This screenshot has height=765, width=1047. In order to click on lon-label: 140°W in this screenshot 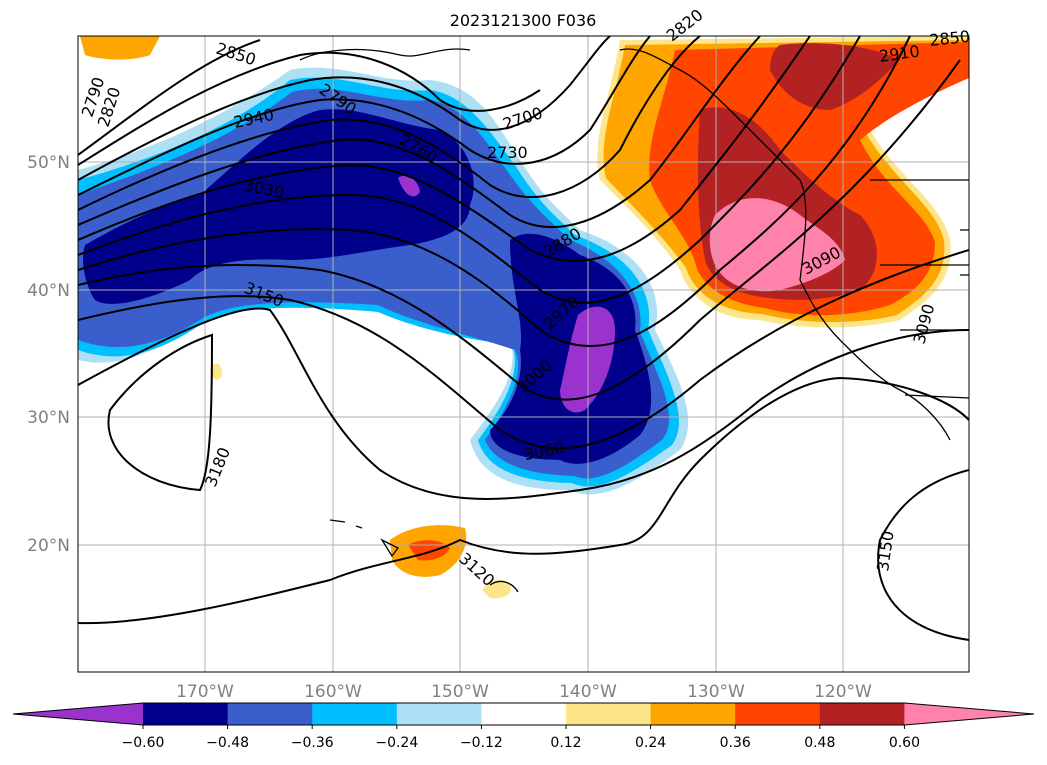, I will do `click(588, 692)`.